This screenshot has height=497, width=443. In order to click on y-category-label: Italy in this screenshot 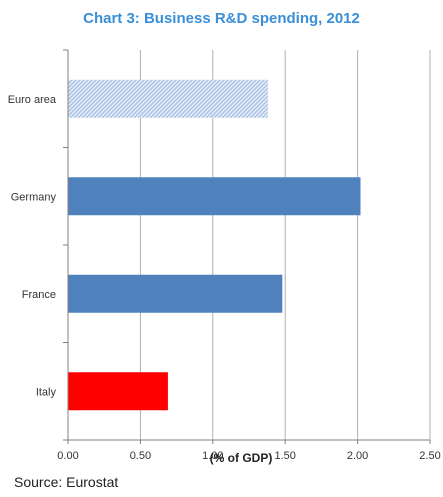, I will do `click(46, 392)`.